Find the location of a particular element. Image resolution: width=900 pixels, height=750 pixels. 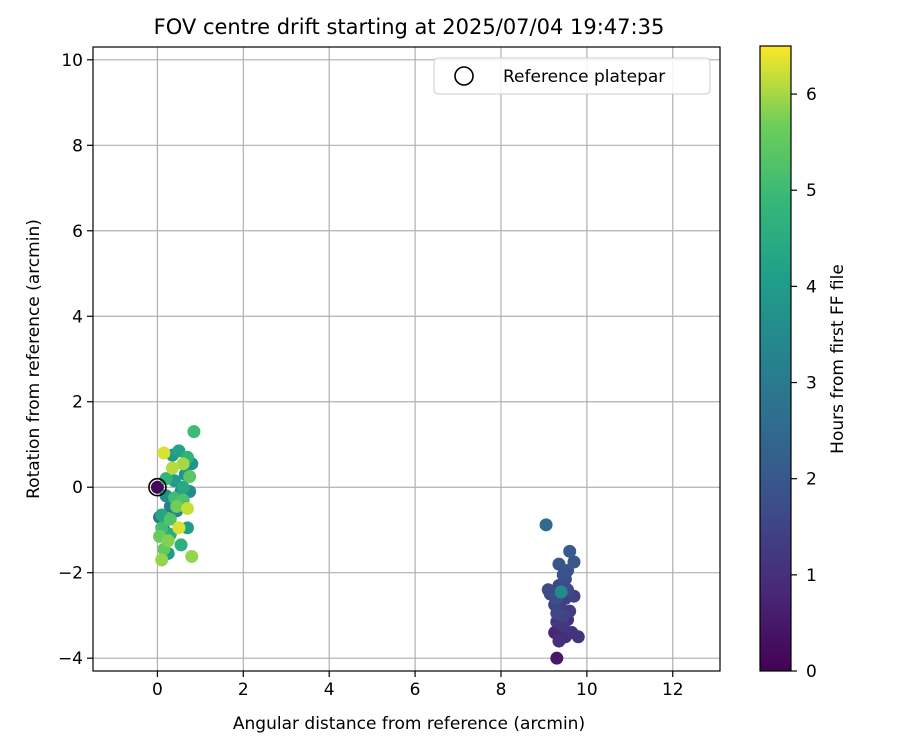

y-tick-label: 6 is located at coordinates (77, 232).